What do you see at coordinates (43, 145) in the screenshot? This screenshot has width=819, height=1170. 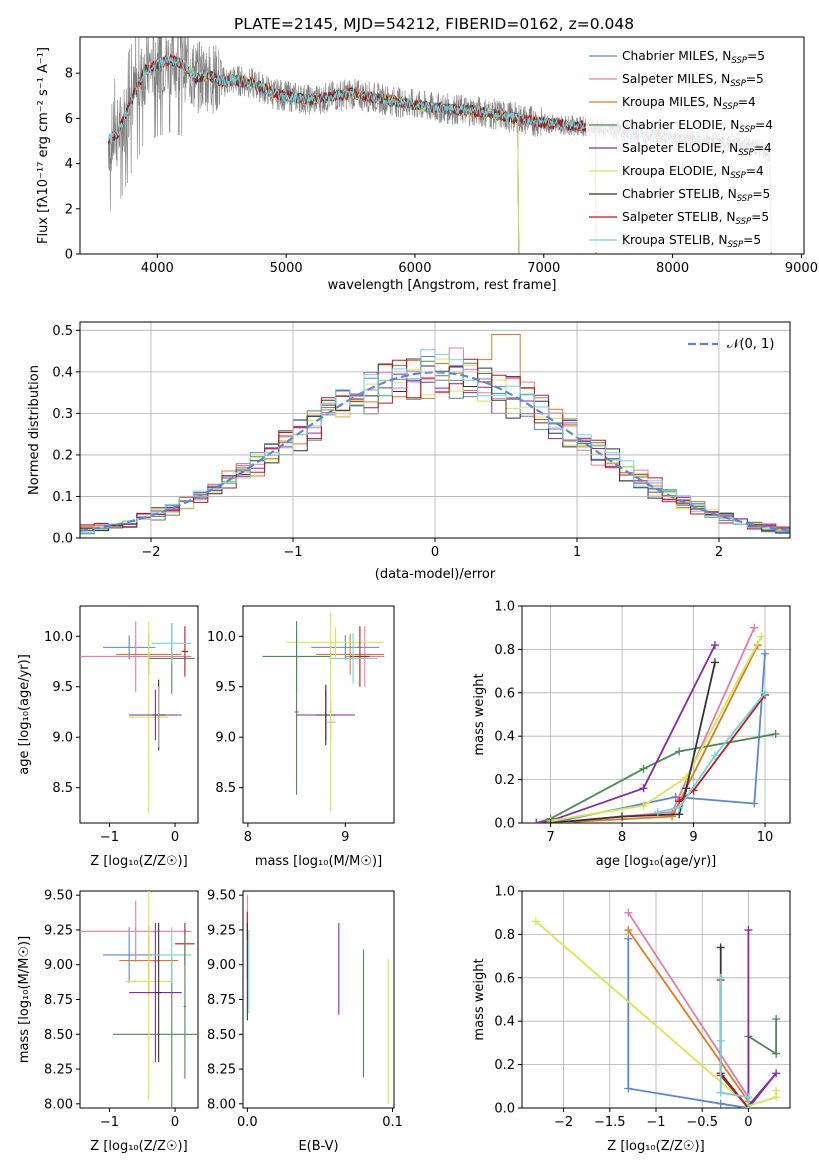 I see `spectrum-y-axis-label: Flux [fλ10⁻¹⁷ erg cm⁻² s⁻¹ A⁻¹]` at bounding box center [43, 145].